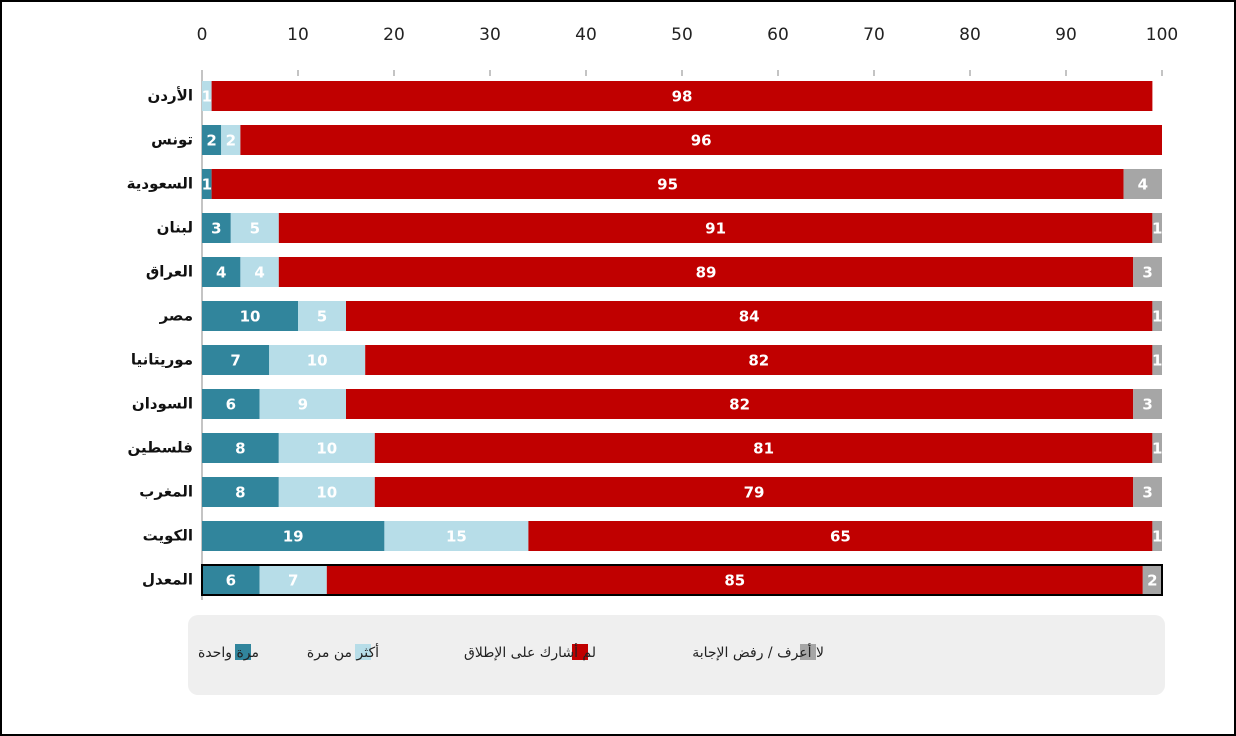 The width and height of the screenshot is (1236, 736). I want to click on data-label: 96, so click(701, 141).